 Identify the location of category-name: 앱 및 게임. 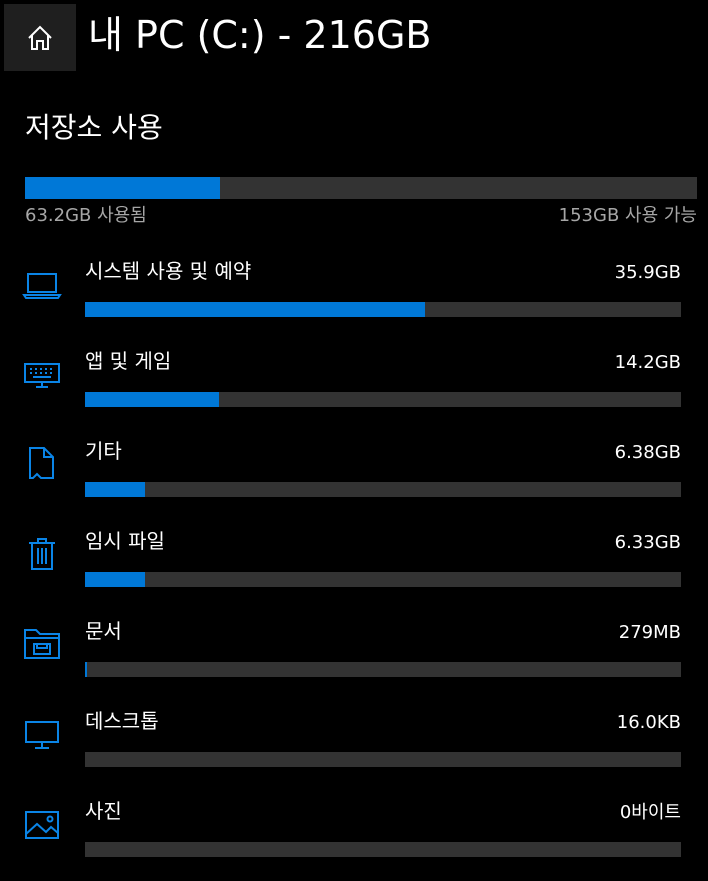
(128, 361).